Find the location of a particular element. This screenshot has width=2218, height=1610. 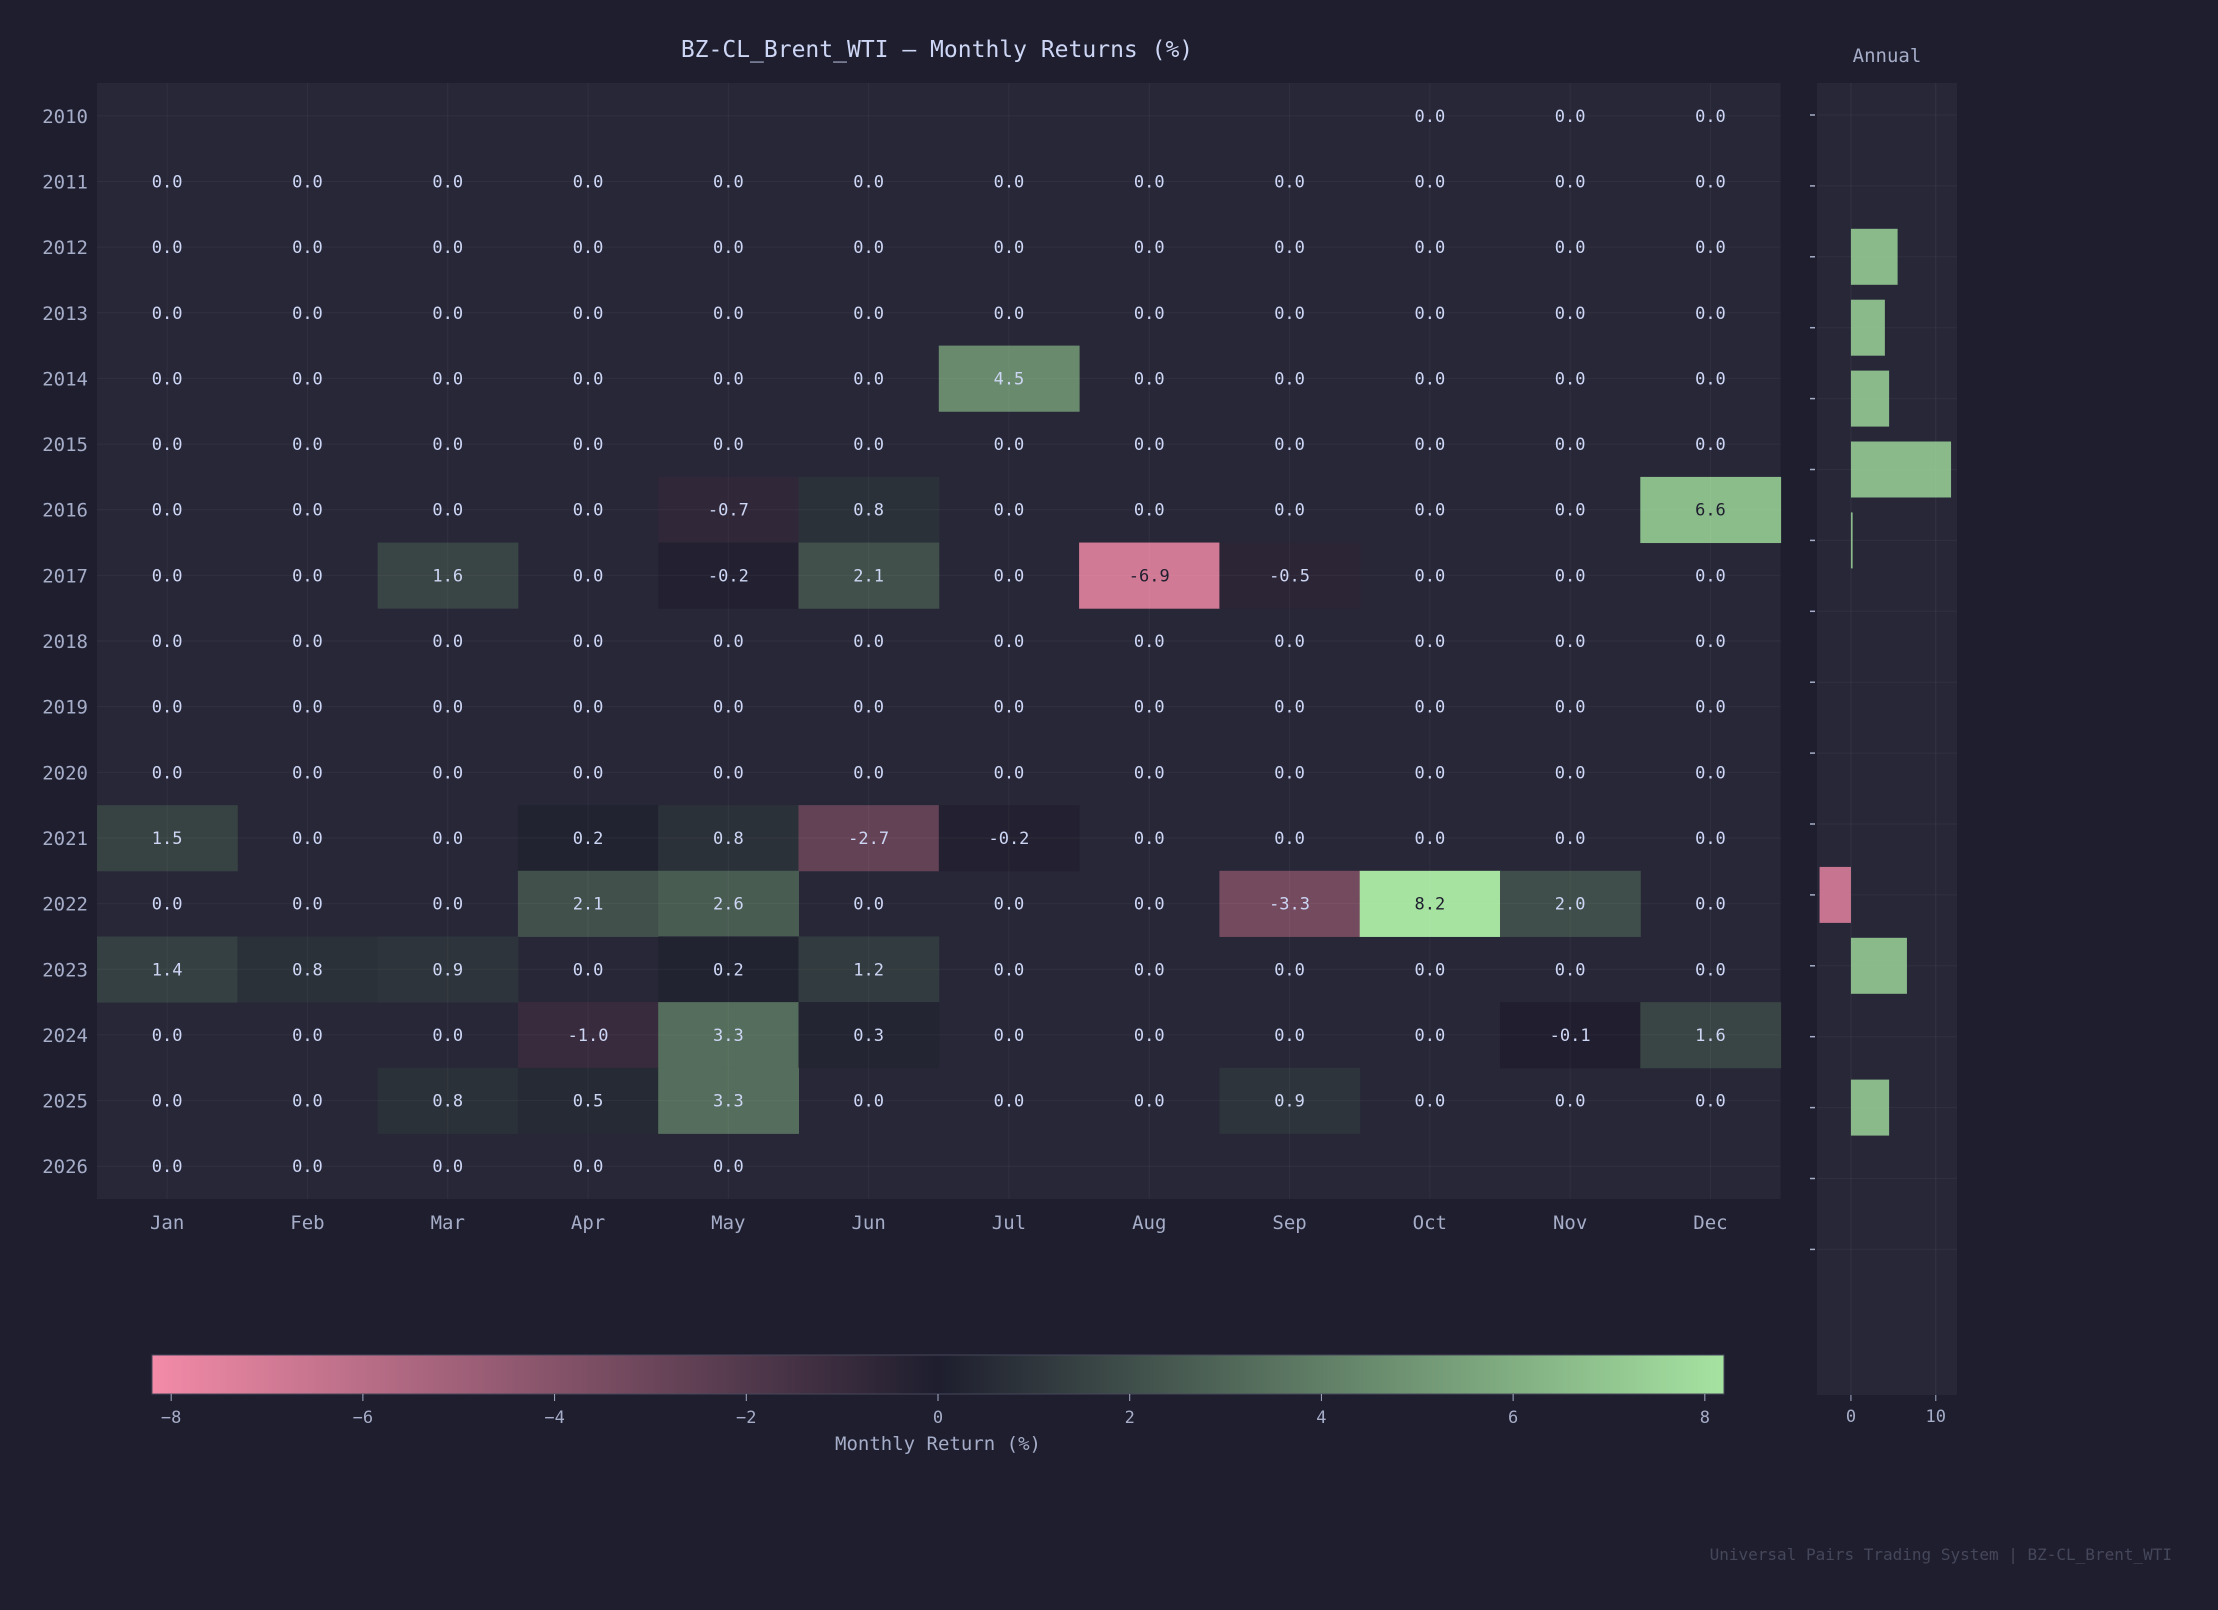

heatmap-cell-label: -0.7 is located at coordinates (728, 511).